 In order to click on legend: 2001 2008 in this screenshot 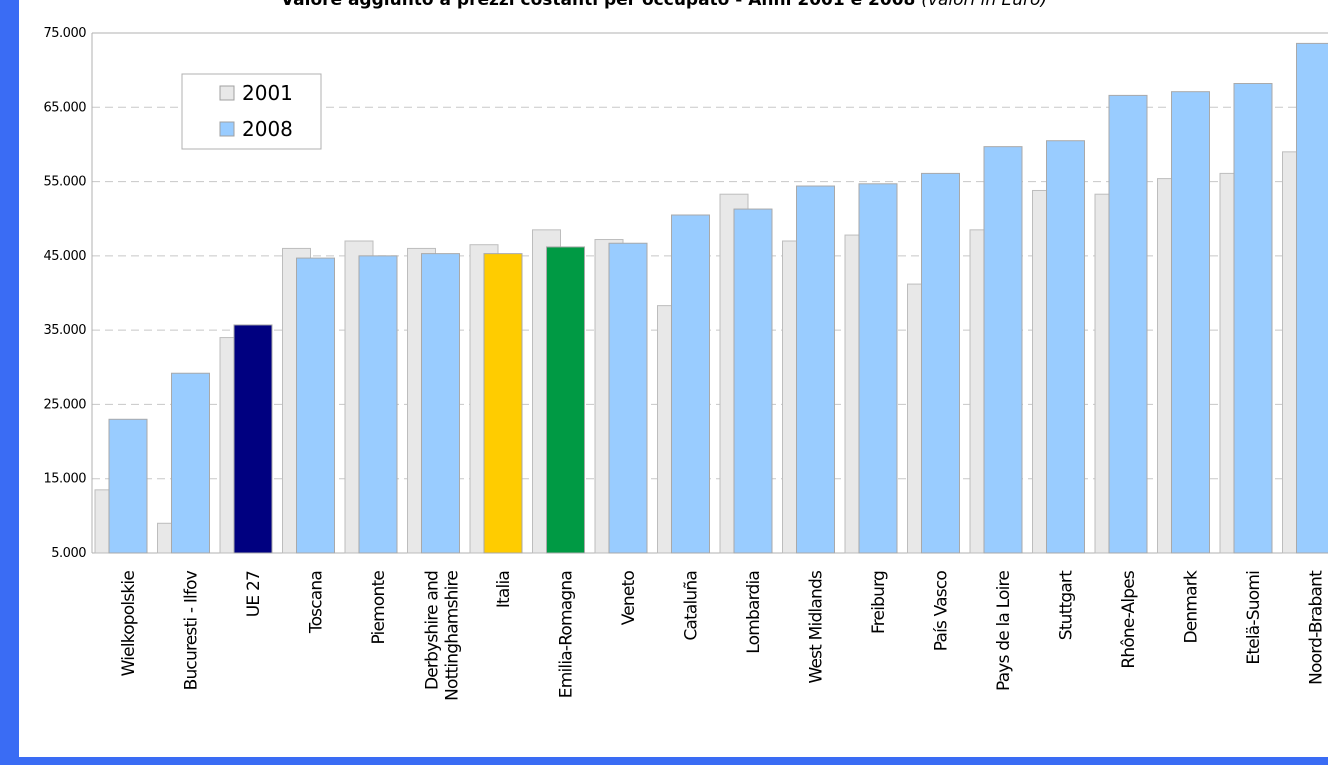, I will do `click(251, 111)`.